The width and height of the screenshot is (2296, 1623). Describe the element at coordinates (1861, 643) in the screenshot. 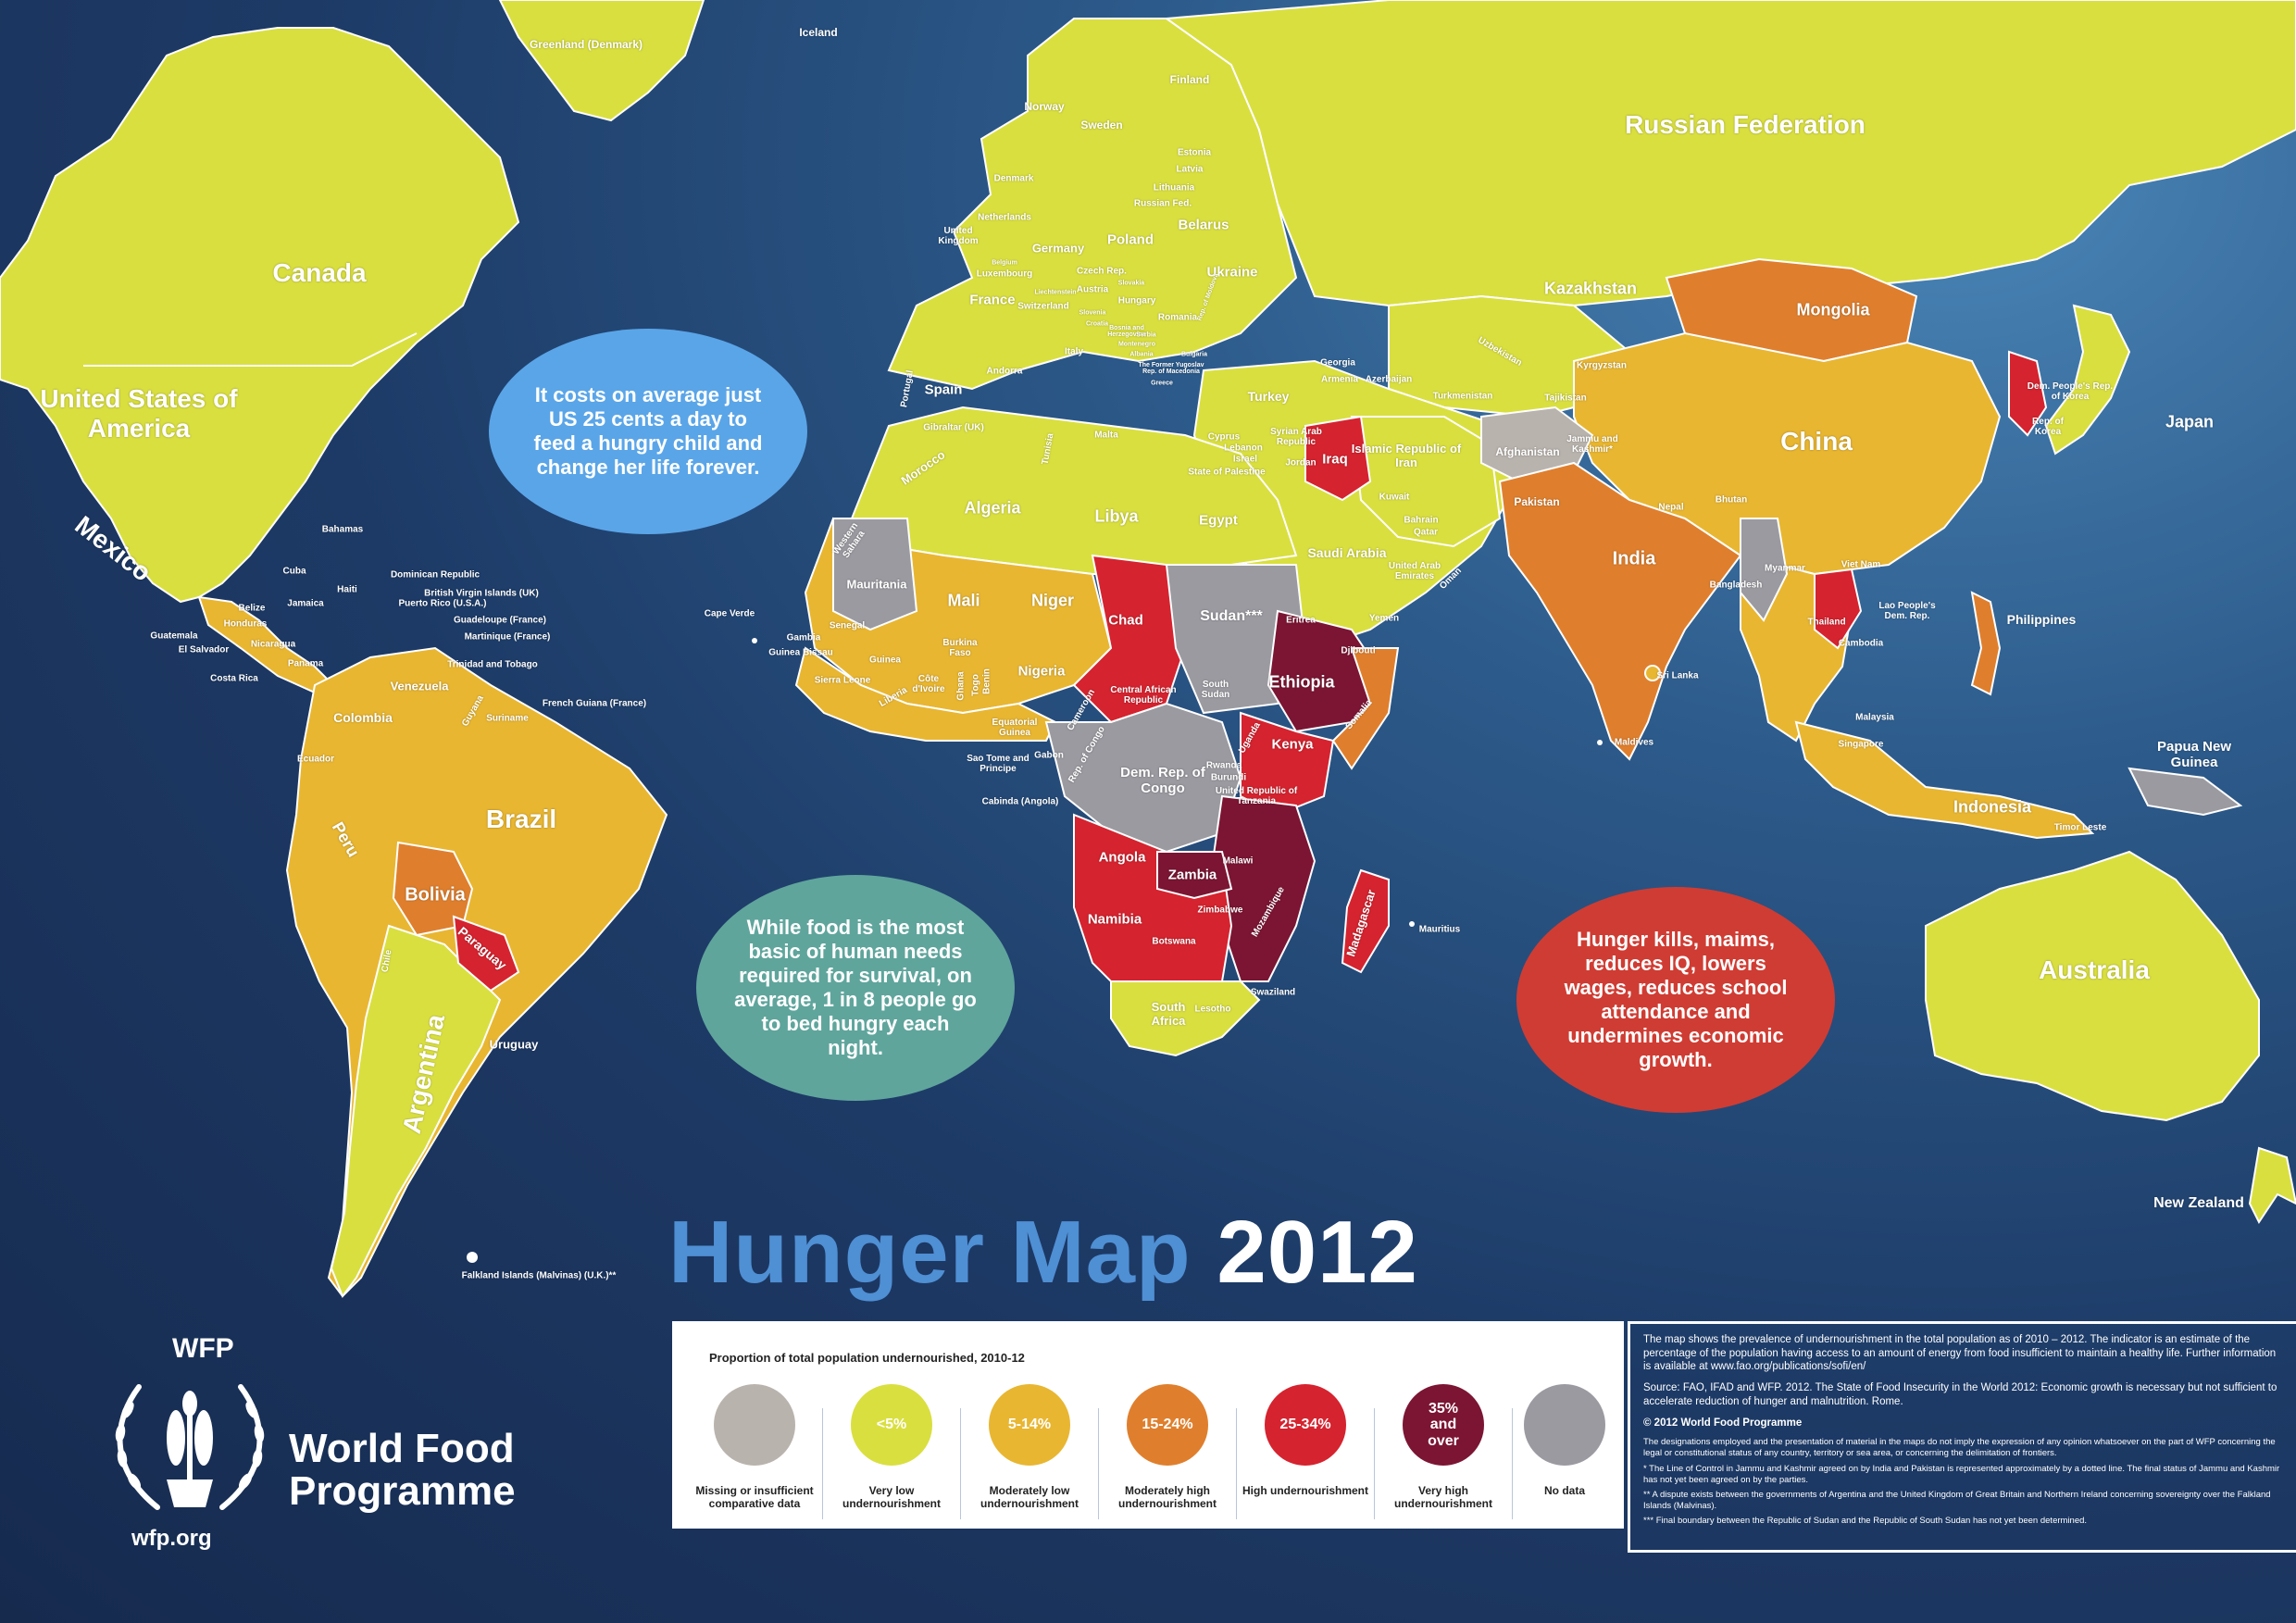

I see `label-cambodia: Cambodia` at that location.